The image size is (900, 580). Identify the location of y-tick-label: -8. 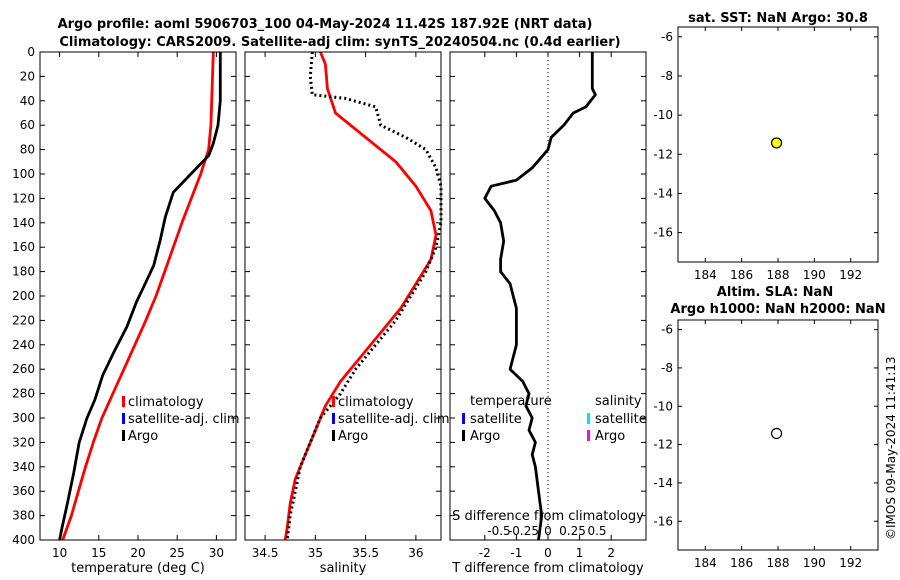
(667, 368).